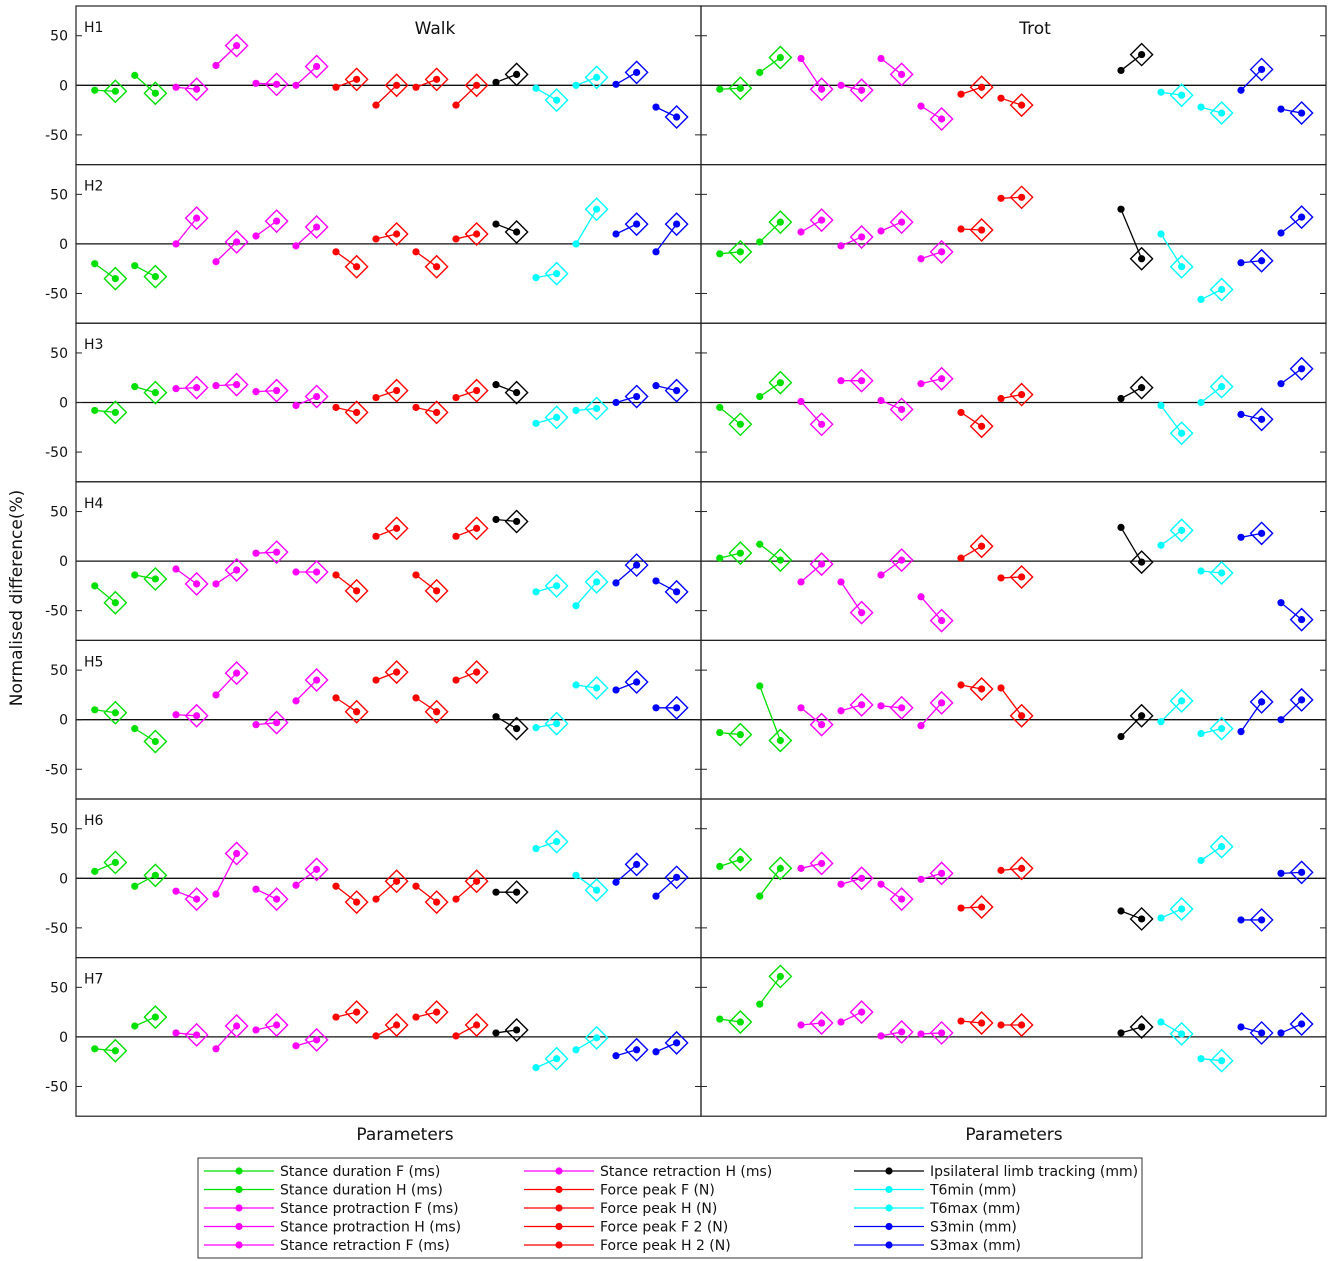 This screenshot has height=1261, width=1328. I want to click on series-link-stance-protraction-f-ms, so click(811, 226).